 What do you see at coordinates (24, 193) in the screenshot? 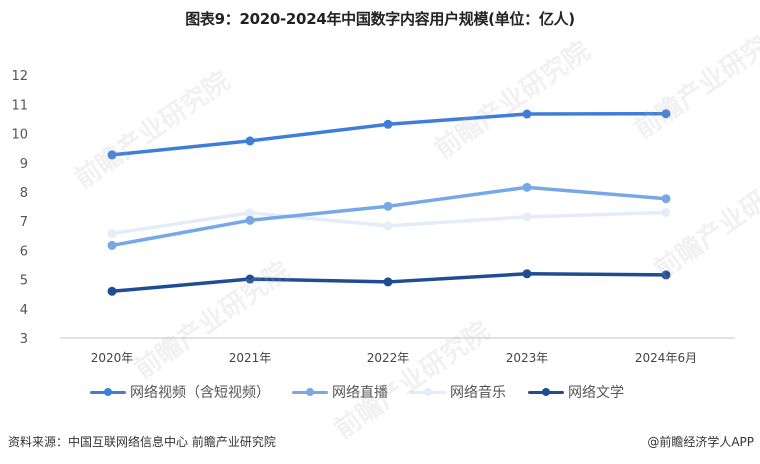
I see `y-tick-label: 8` at bounding box center [24, 193].